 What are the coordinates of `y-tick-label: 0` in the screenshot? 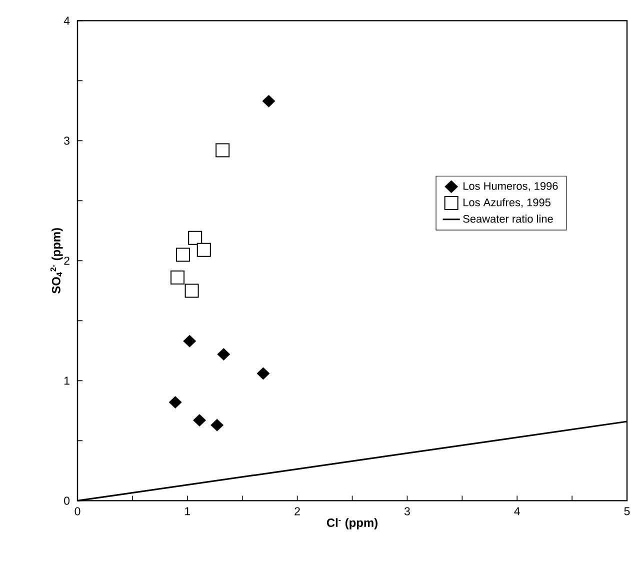 It's located at (67, 500).